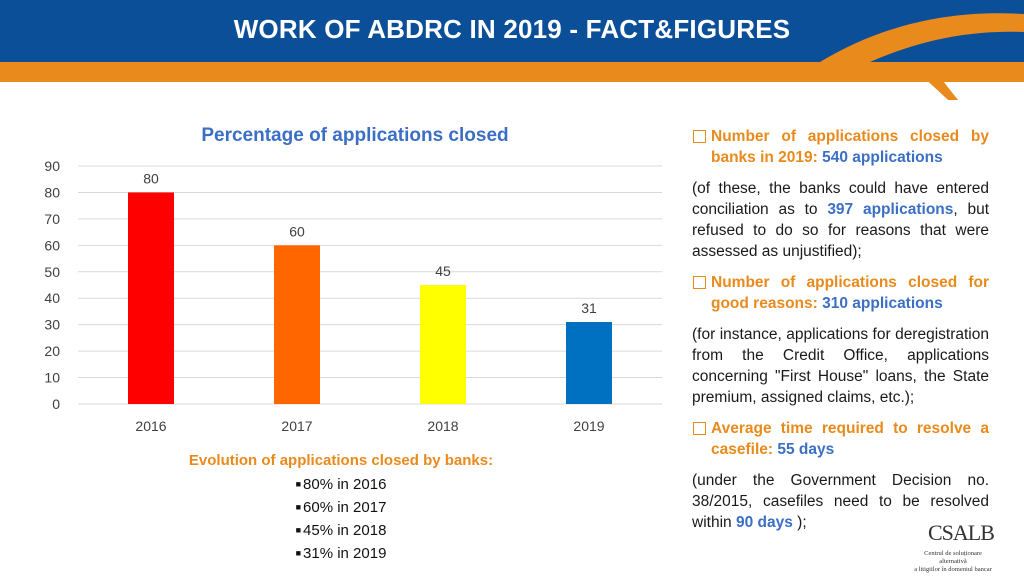  I want to click on x-tick-label: 2019, so click(588, 426).